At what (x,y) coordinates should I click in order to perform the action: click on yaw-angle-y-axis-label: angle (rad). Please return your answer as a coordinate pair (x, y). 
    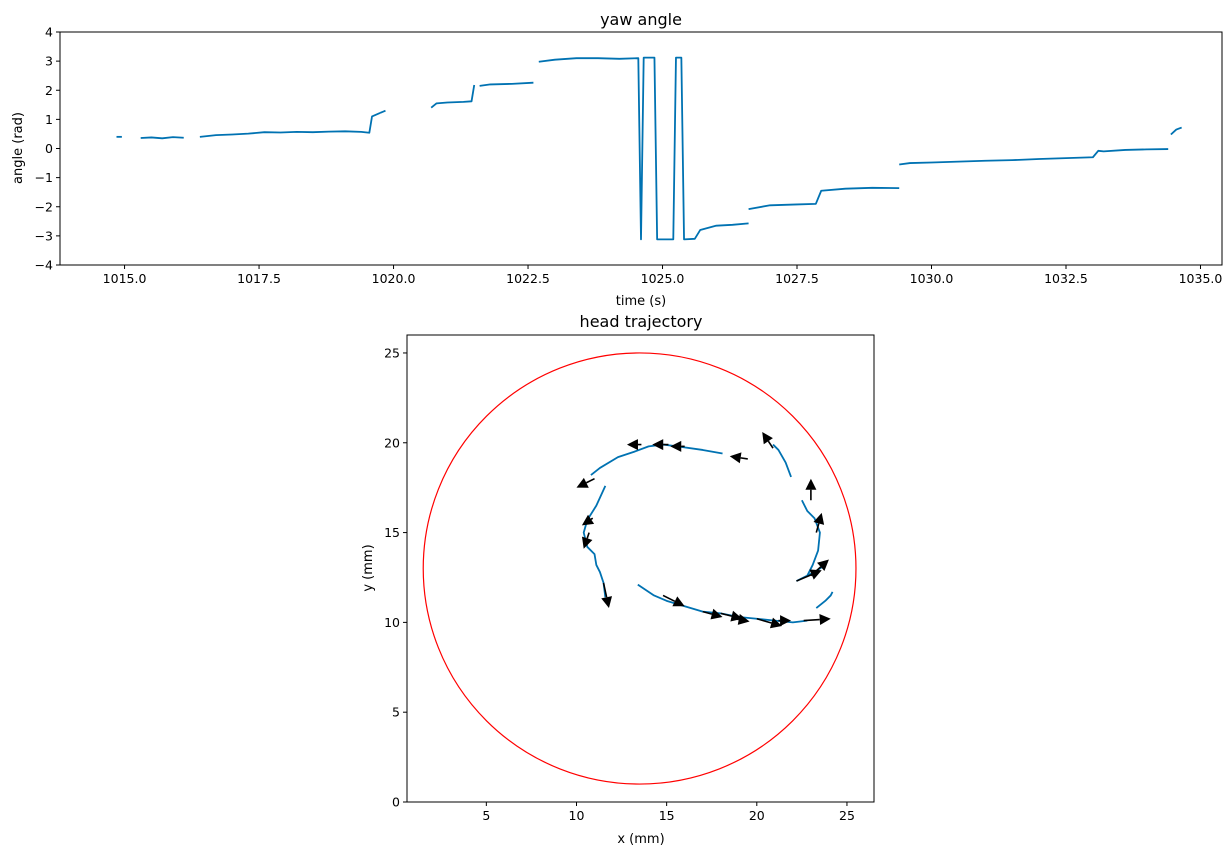
    Looking at the image, I should click on (18, 148).